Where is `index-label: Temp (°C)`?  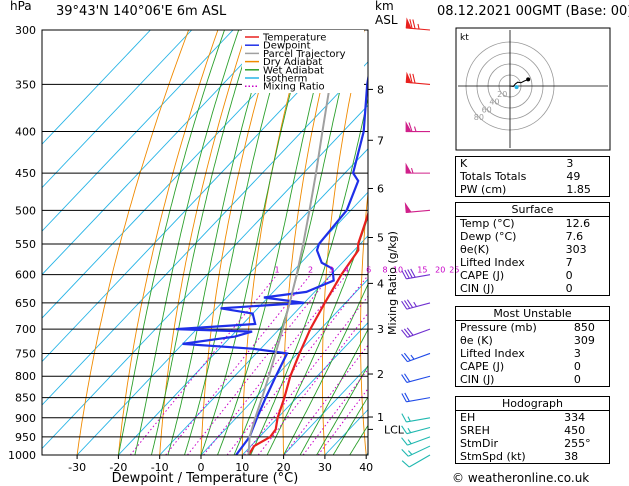 index-label: Temp (°C) is located at coordinates (508, 223).